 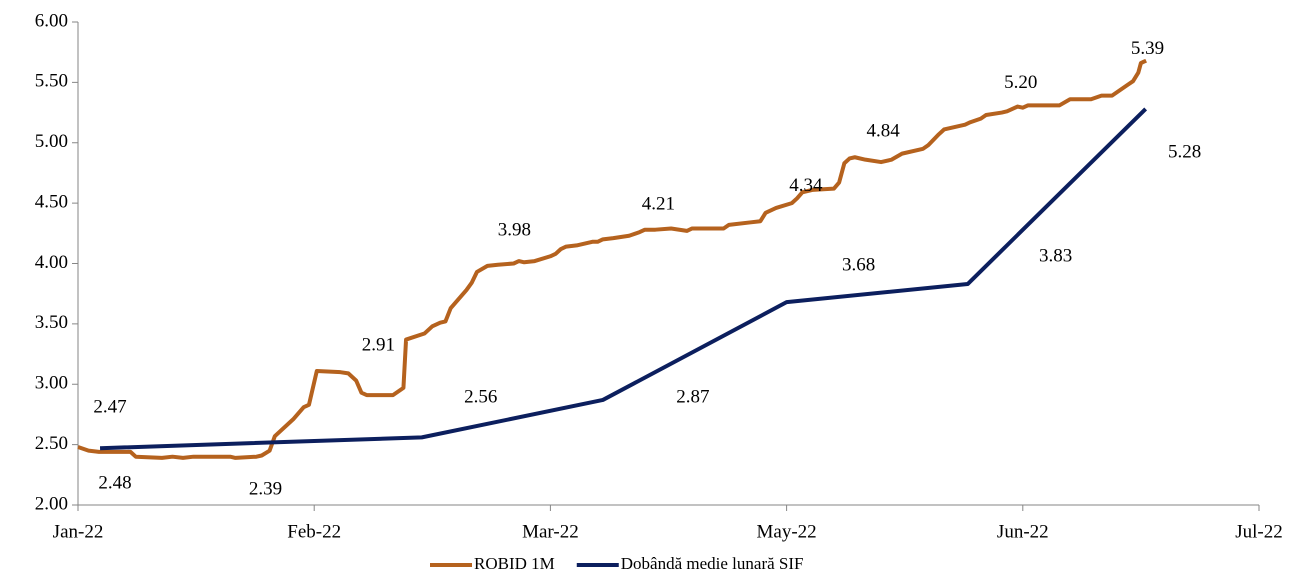 I want to click on x-tick-label: Mar-22, so click(x=550, y=531).